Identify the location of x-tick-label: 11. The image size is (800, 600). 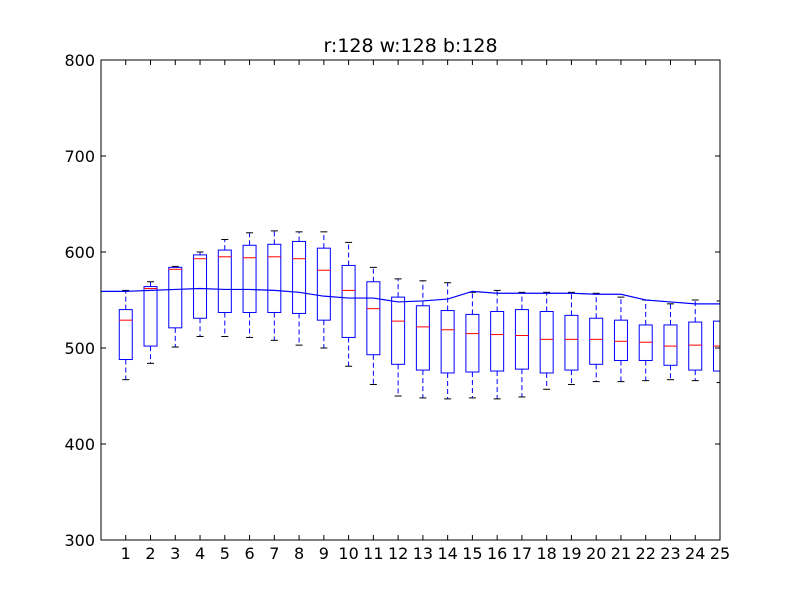
(373, 553).